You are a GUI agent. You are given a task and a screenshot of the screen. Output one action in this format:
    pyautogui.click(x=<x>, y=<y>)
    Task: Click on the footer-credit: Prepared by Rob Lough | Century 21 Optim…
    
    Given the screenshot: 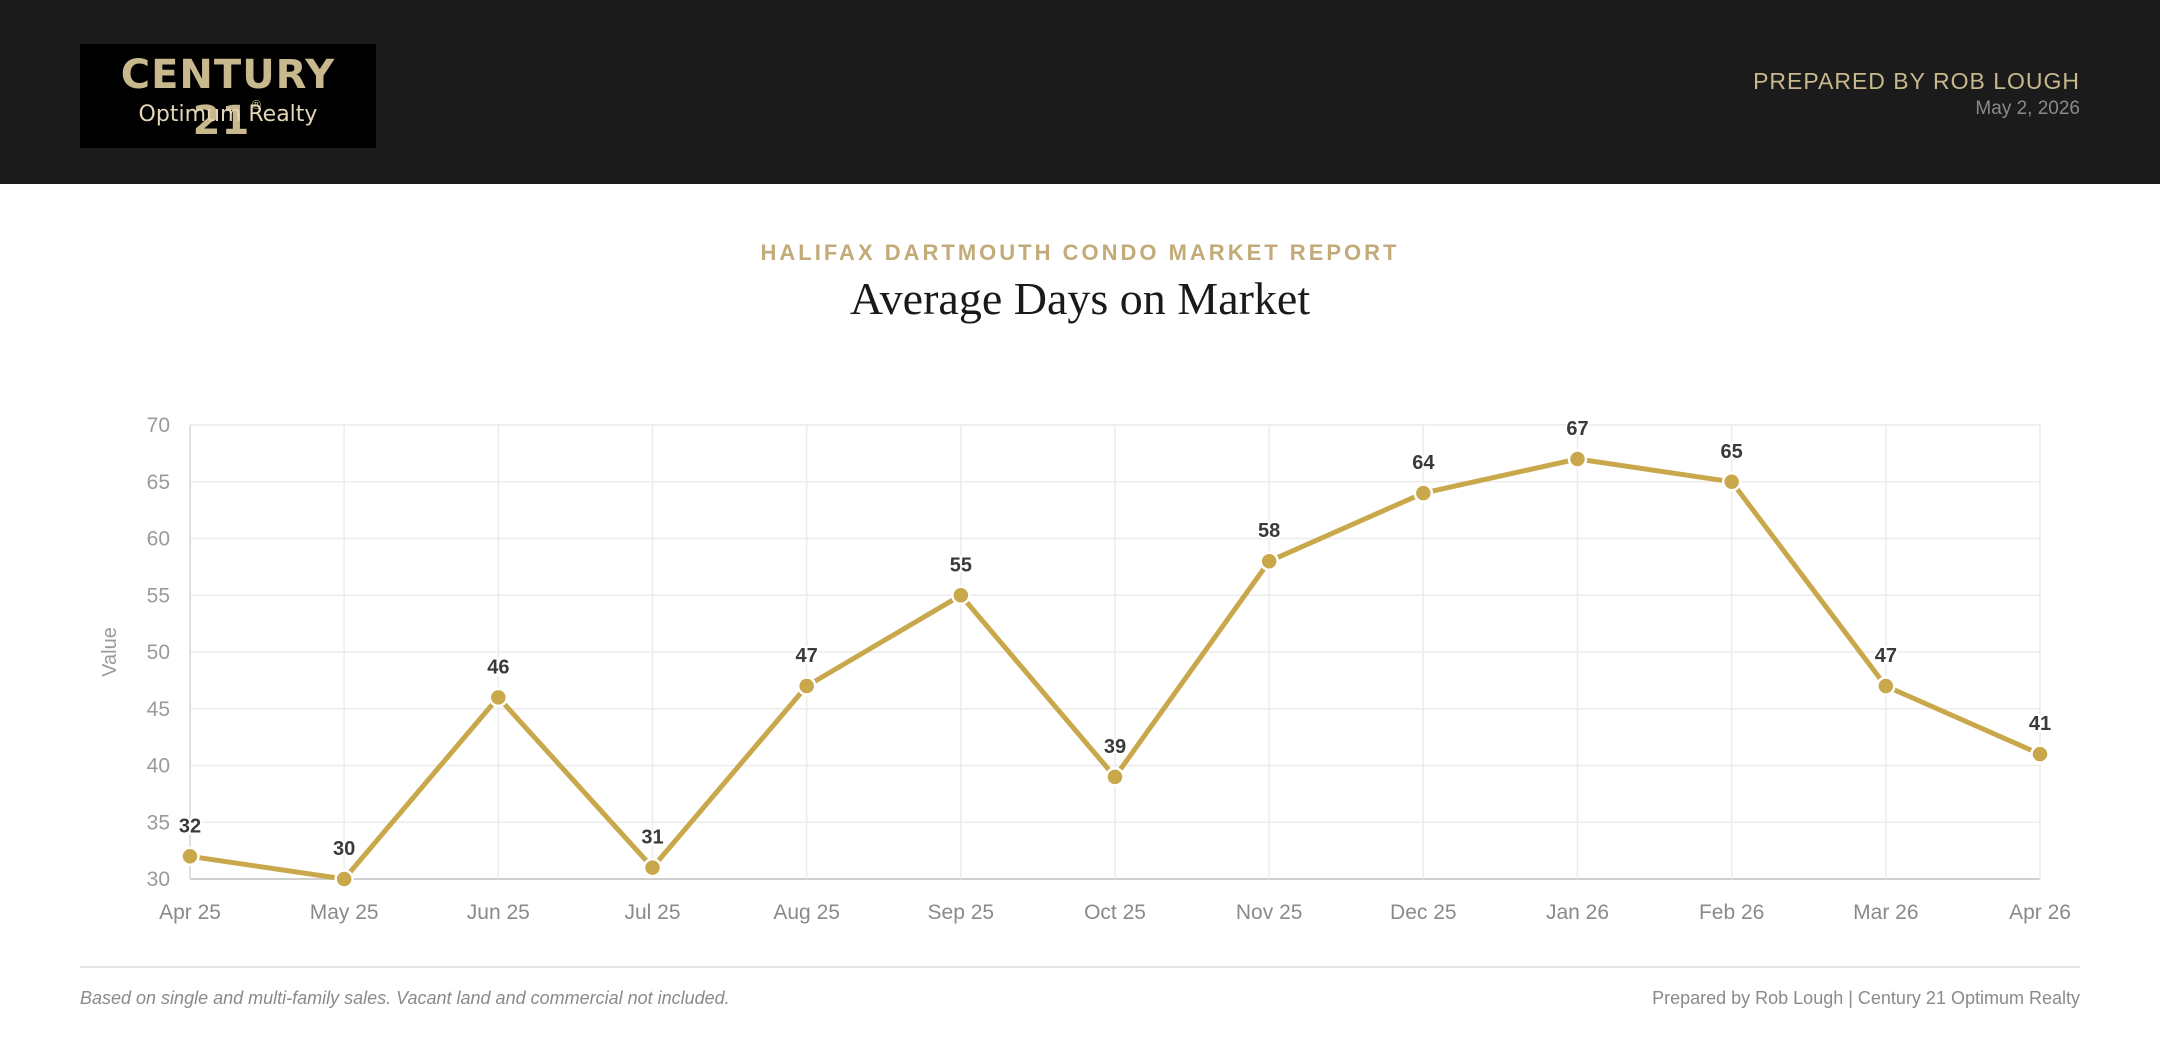 What is the action you would take?
    pyautogui.click(x=1866, y=998)
    